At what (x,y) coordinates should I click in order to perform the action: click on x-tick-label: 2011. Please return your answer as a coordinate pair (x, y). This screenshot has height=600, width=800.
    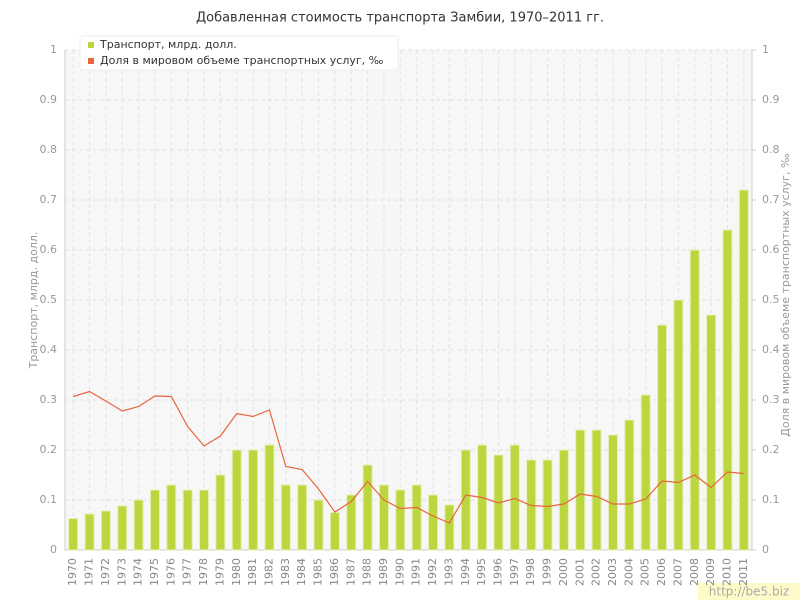
    Looking at the image, I should click on (743, 572).